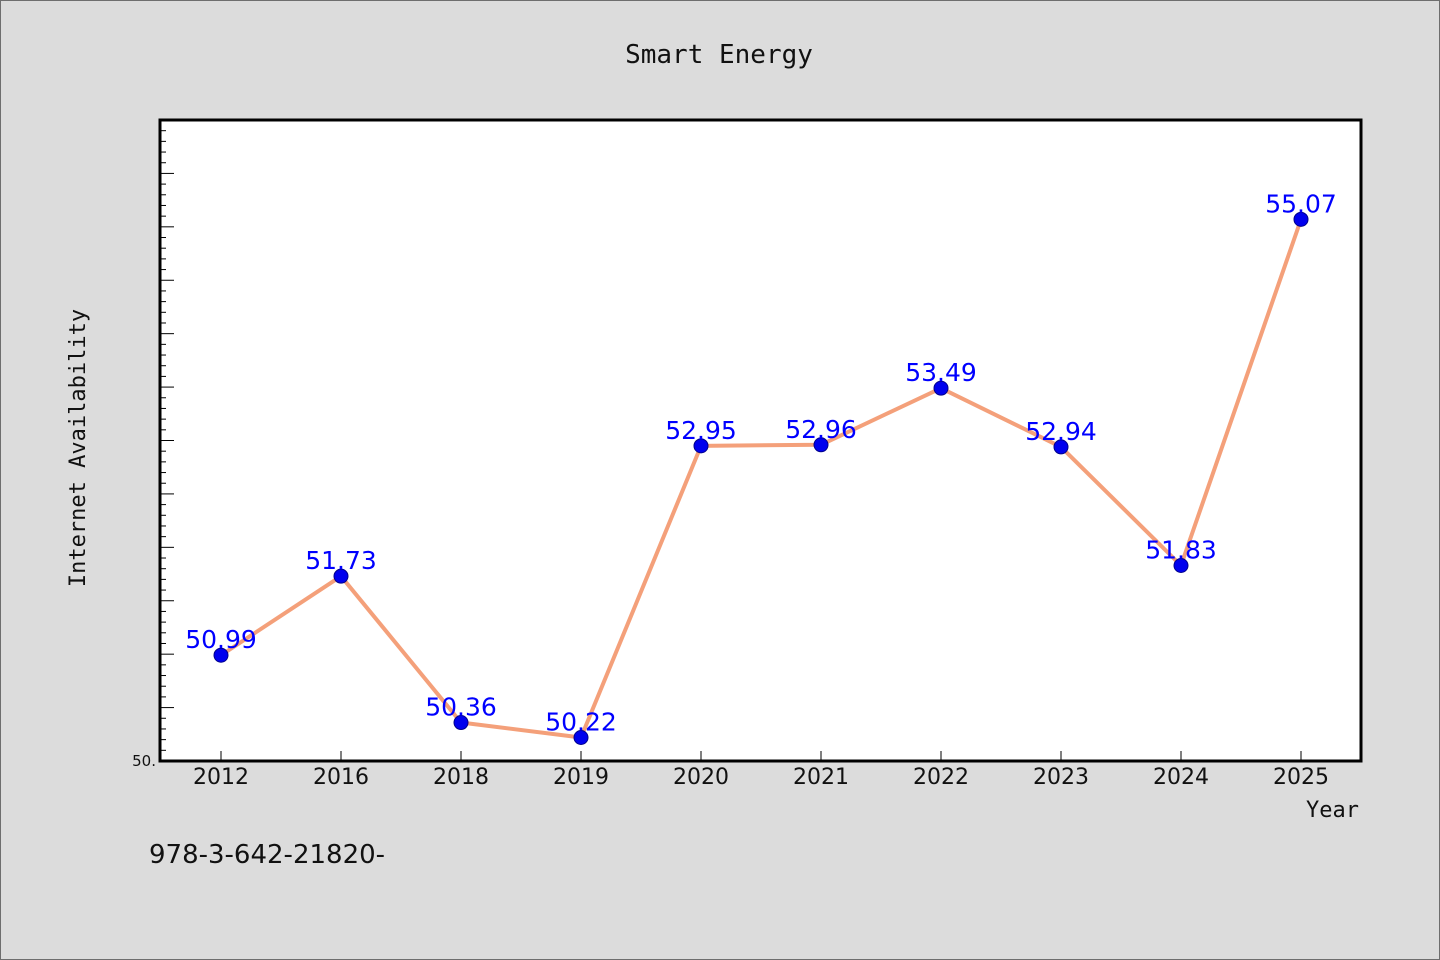  Describe the element at coordinates (719, 55) in the screenshot. I see `chart-title: Smart Energy` at that location.